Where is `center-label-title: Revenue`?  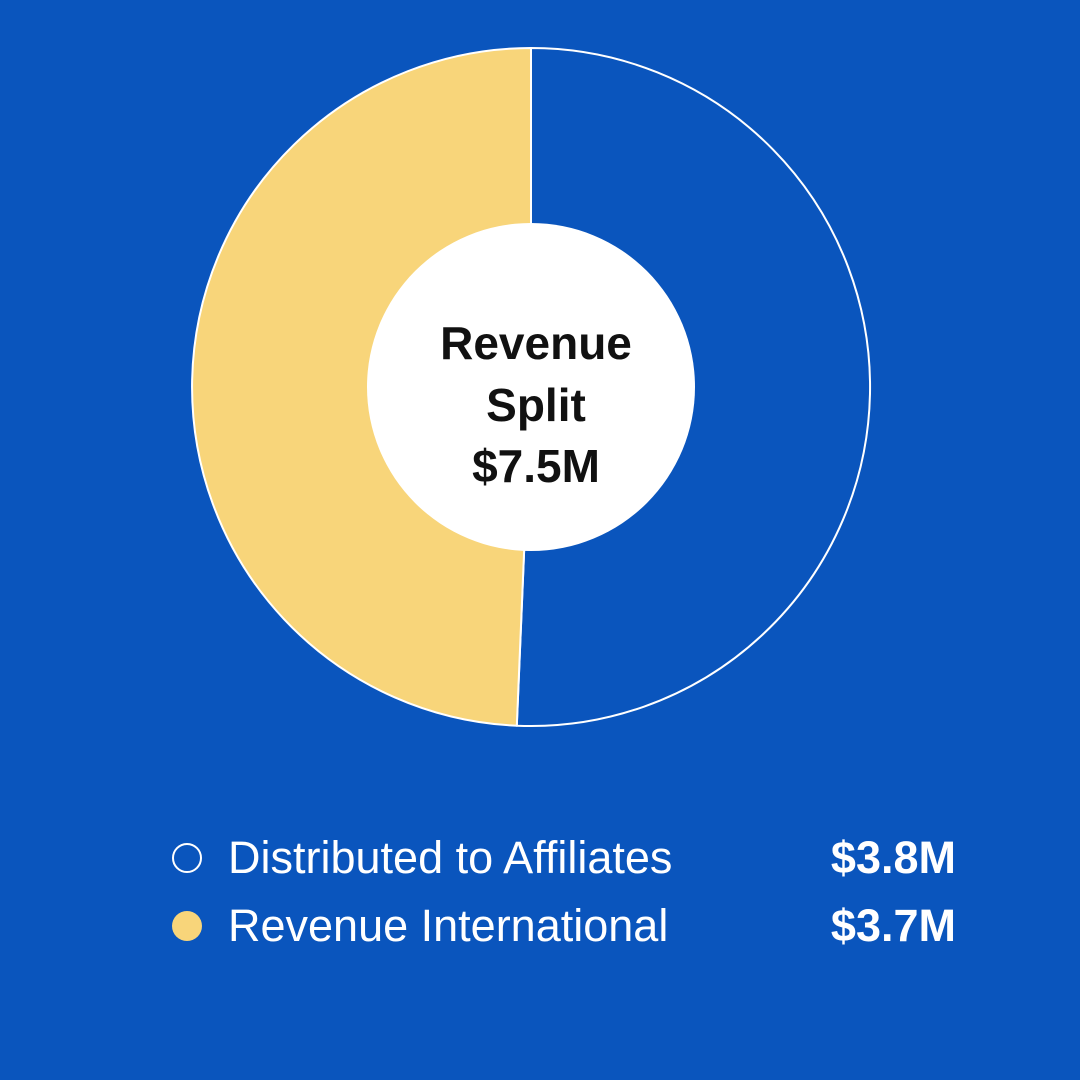 center-label-title: Revenue is located at coordinates (536, 343).